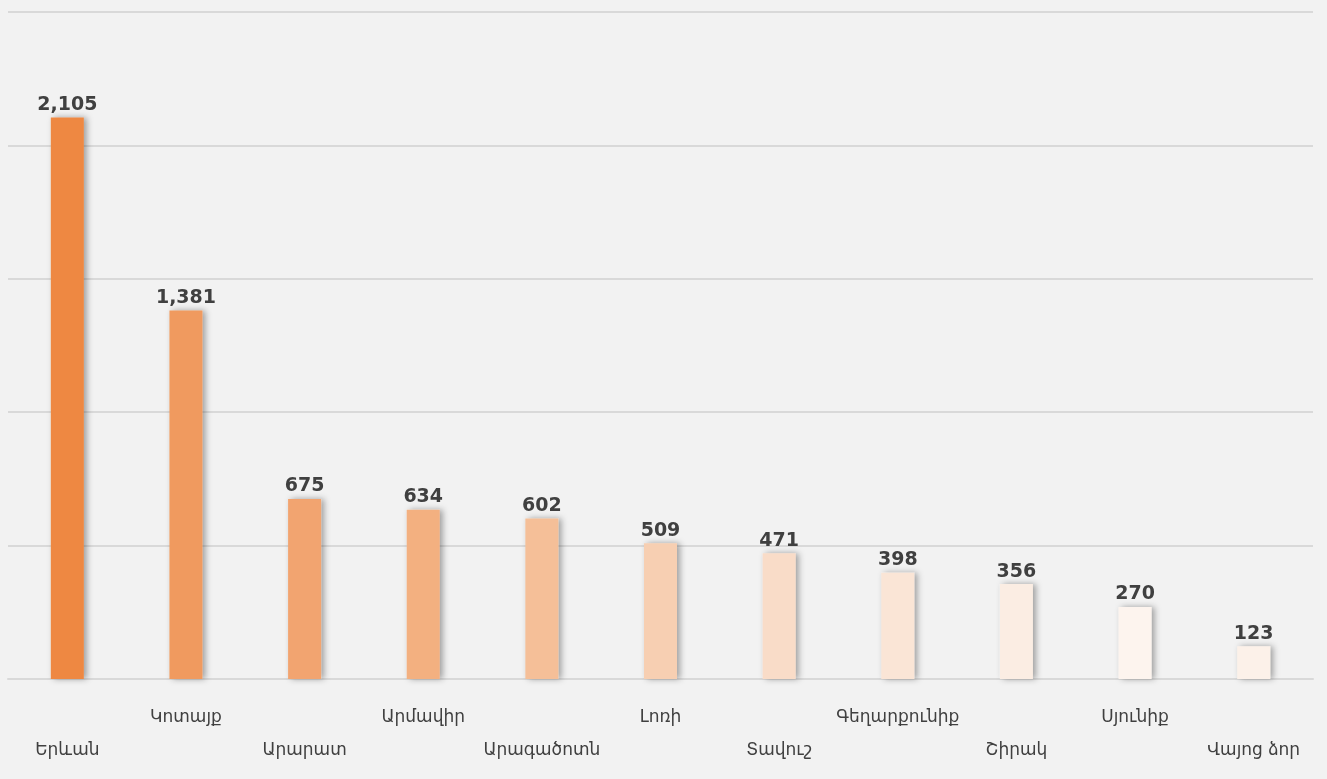 The height and width of the screenshot is (779, 1327). What do you see at coordinates (542, 503) in the screenshot?
I see `data-label: 602` at bounding box center [542, 503].